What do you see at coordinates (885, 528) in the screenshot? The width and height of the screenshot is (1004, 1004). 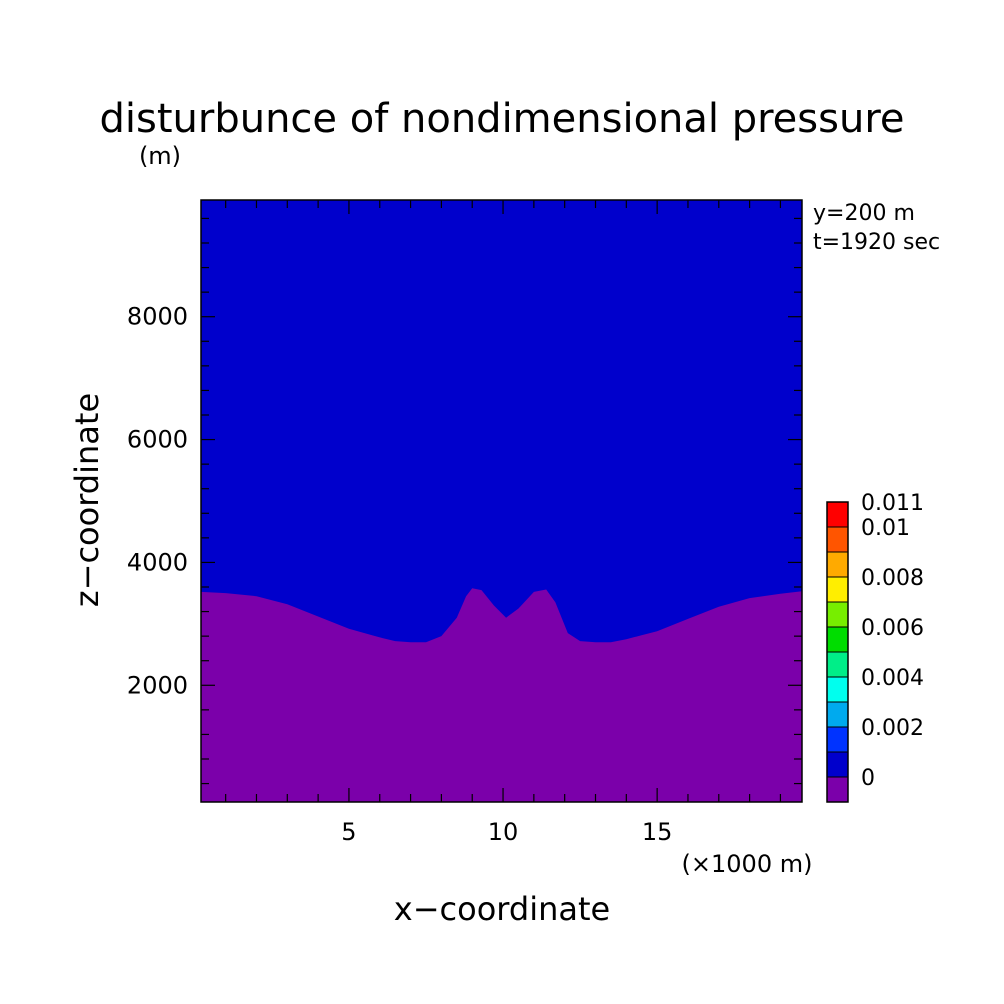 I see `colorbar-label: 0.01` at bounding box center [885, 528].